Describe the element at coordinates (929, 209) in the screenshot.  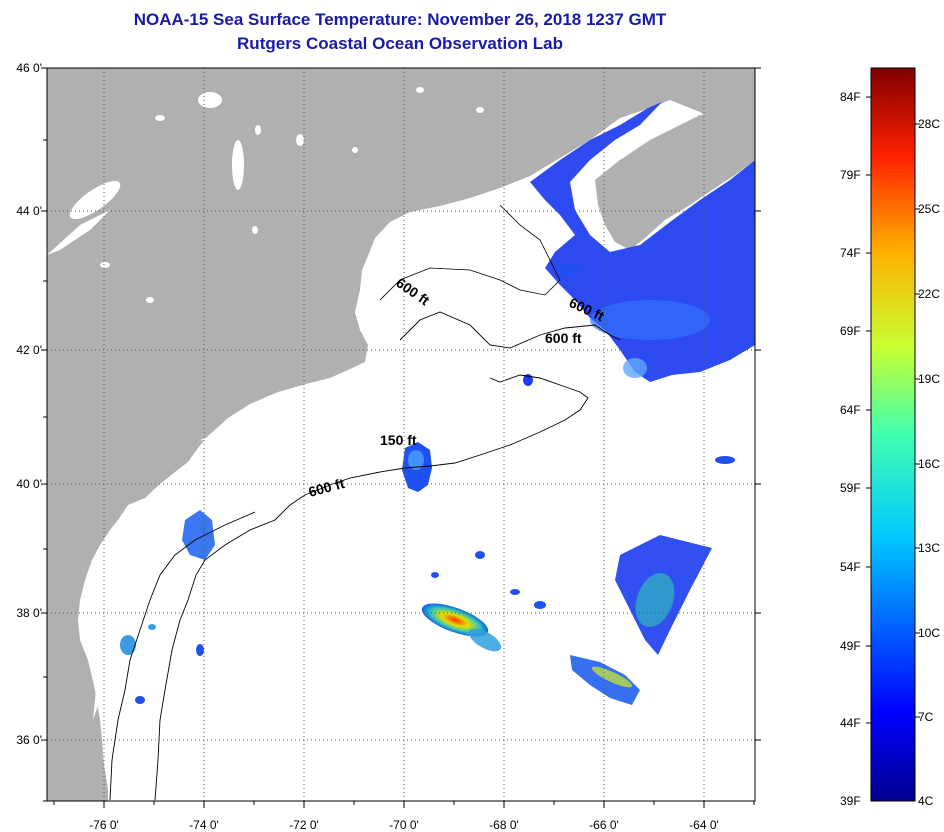
I see `colorbar-label-25c: 25C` at that location.